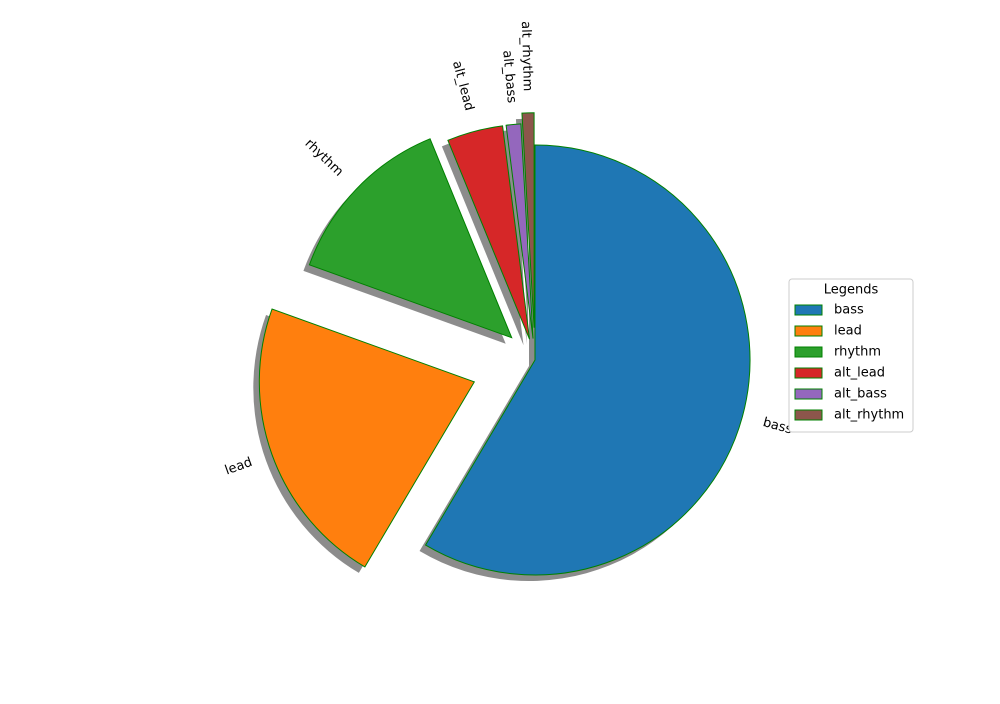  What do you see at coordinates (869, 415) in the screenshot?
I see `legend-label: alt_rhythm` at bounding box center [869, 415].